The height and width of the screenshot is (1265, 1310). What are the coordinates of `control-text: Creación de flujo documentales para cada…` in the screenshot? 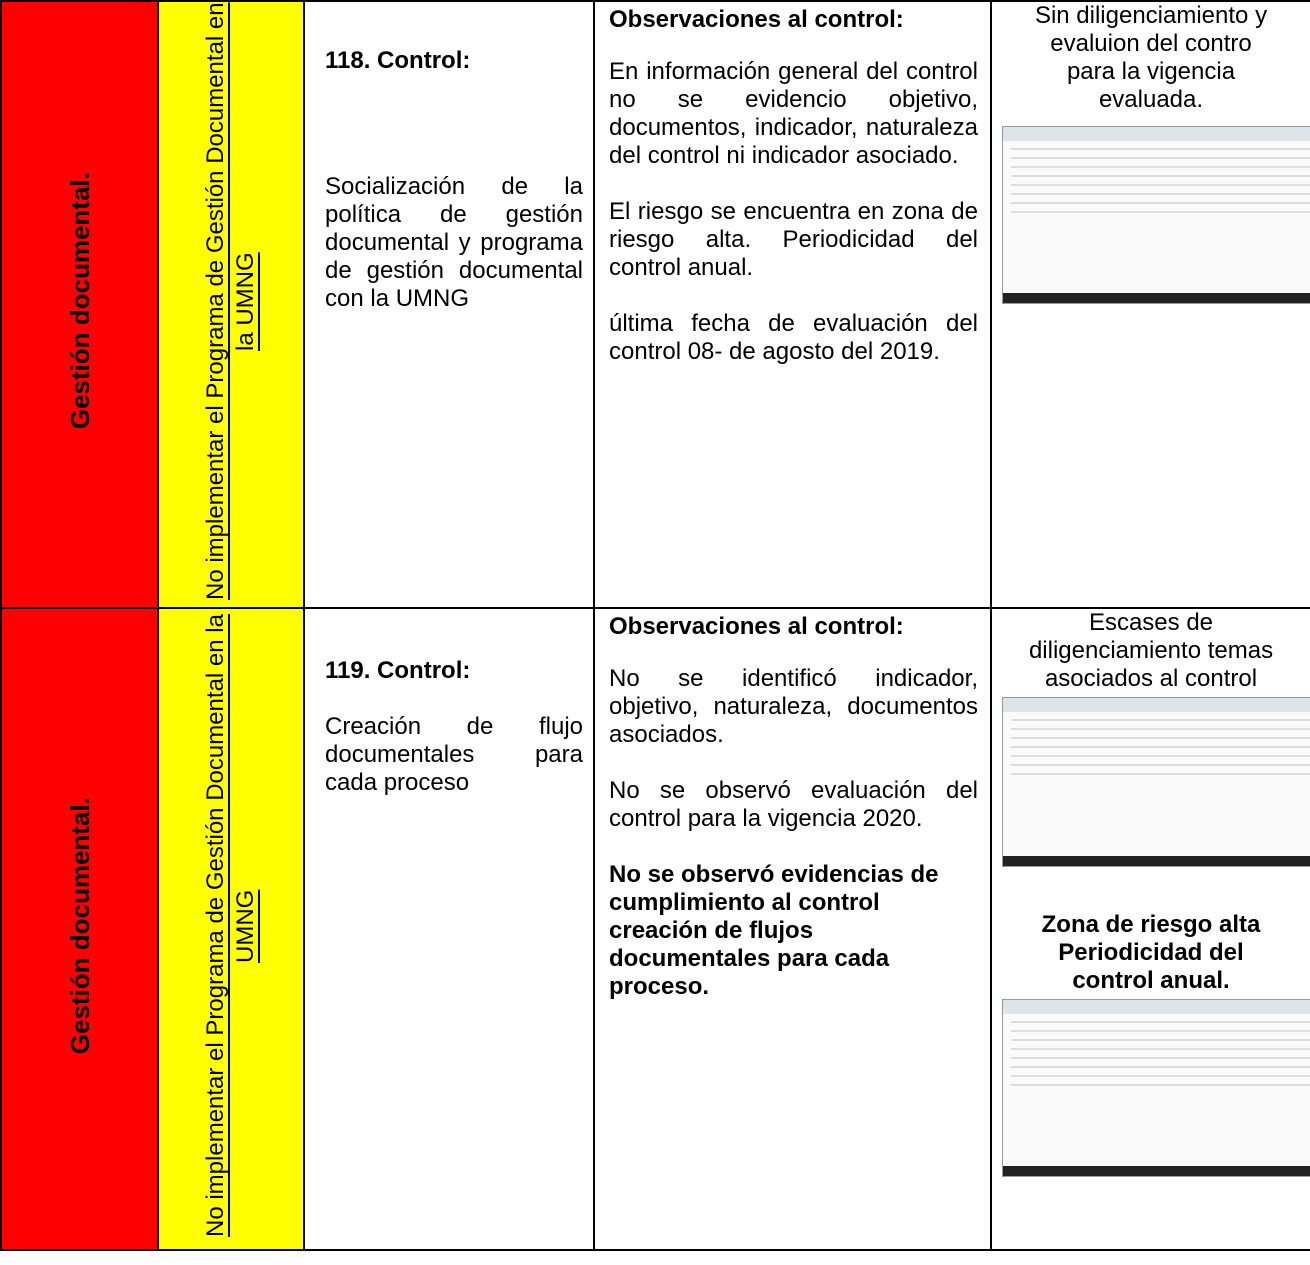 It's located at (454, 754).